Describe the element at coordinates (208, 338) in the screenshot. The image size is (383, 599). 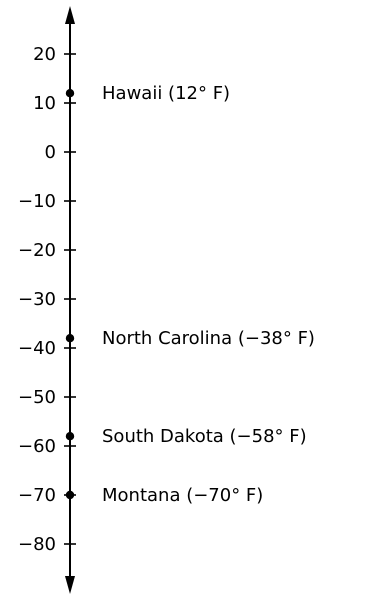
I see `data-point-label: North Carolina (−38° F)` at that location.